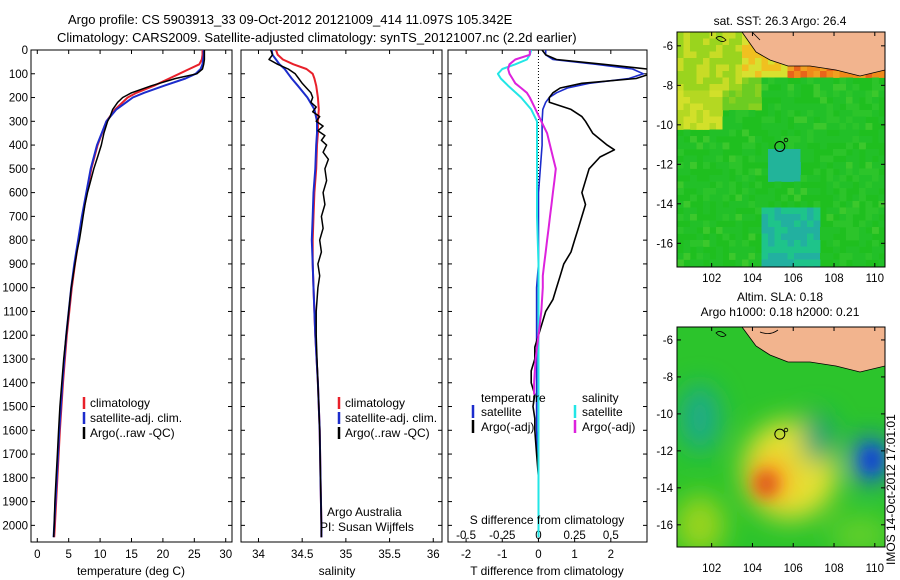  I want to click on map-y-tick-label: -14, so click(664, 489).